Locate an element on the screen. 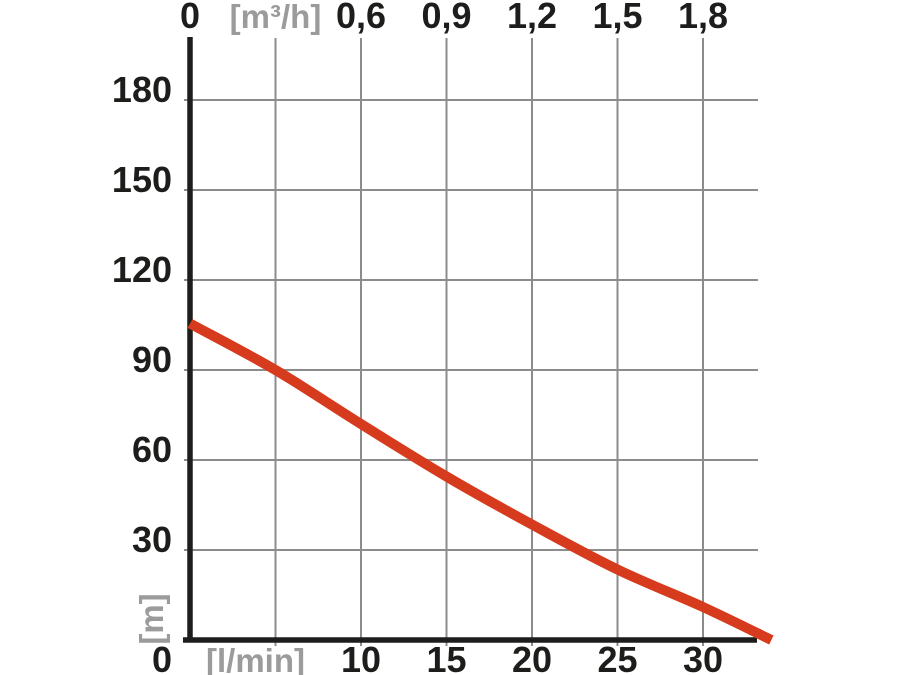 This screenshot has height=675, width=900. y-axis-tick-label: 60 is located at coordinates (152, 449).